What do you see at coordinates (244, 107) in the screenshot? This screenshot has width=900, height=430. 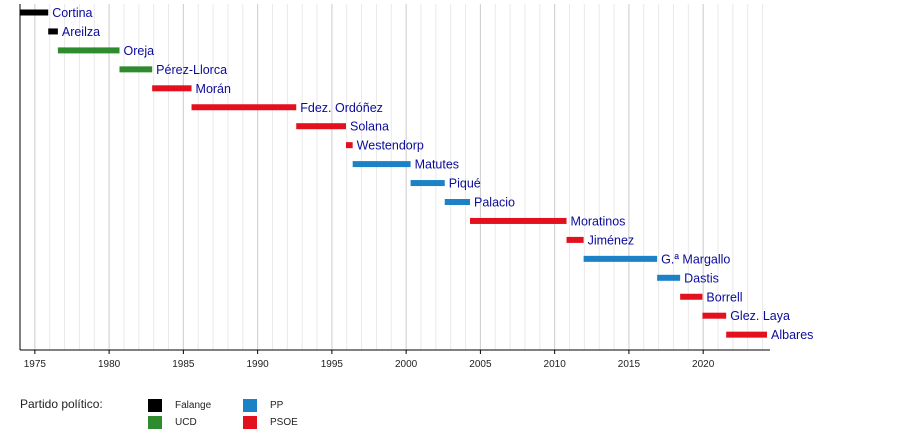 I see `bar-fdez-ord-ez` at bounding box center [244, 107].